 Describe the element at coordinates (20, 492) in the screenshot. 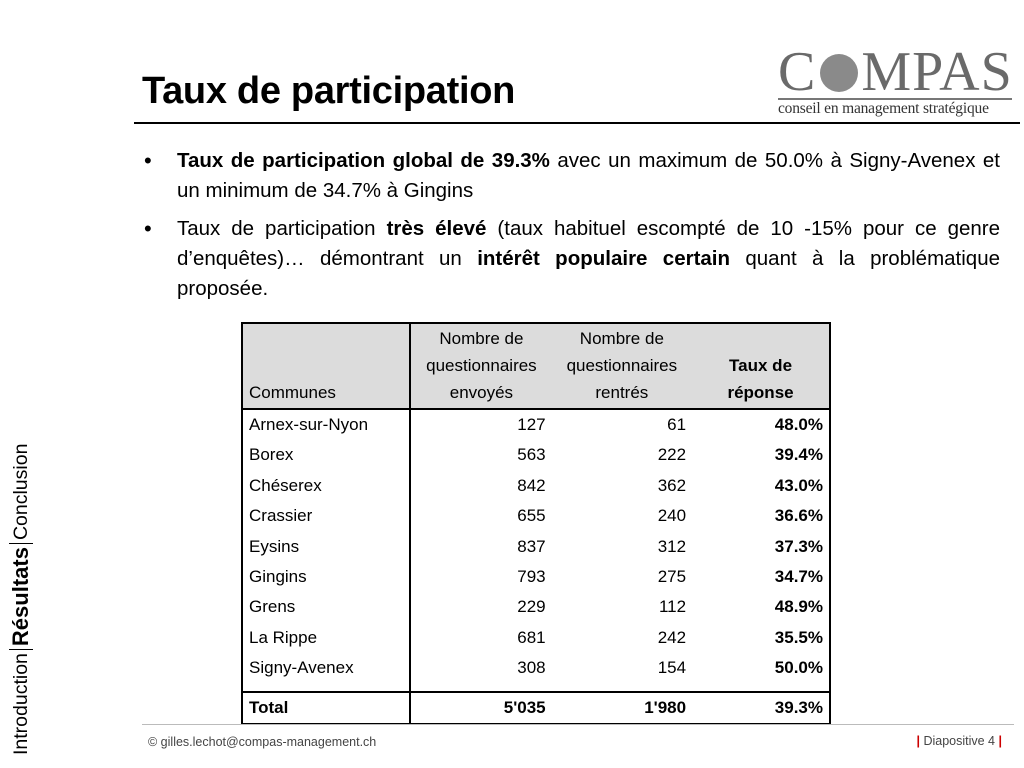

I see `nav-conclusion: Conclusion` at that location.